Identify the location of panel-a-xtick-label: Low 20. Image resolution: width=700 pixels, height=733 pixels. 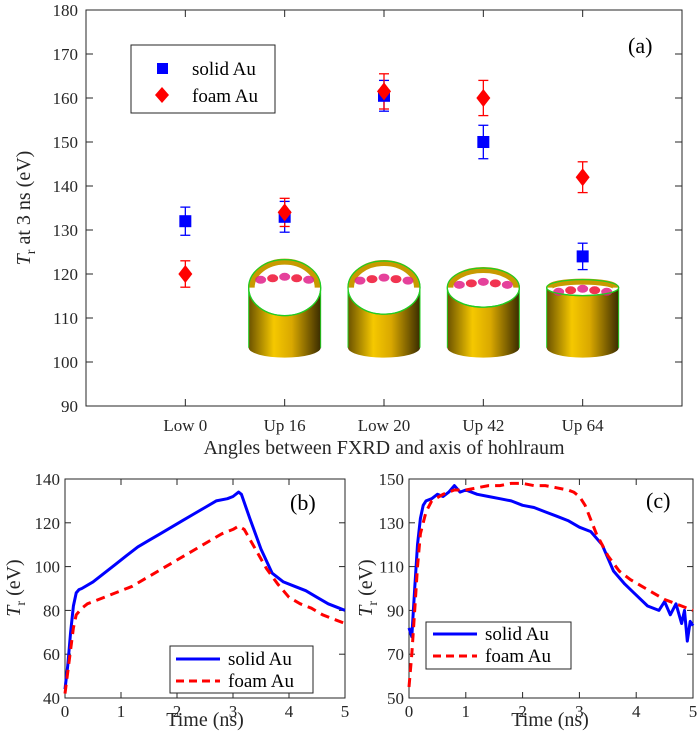
(384, 425).